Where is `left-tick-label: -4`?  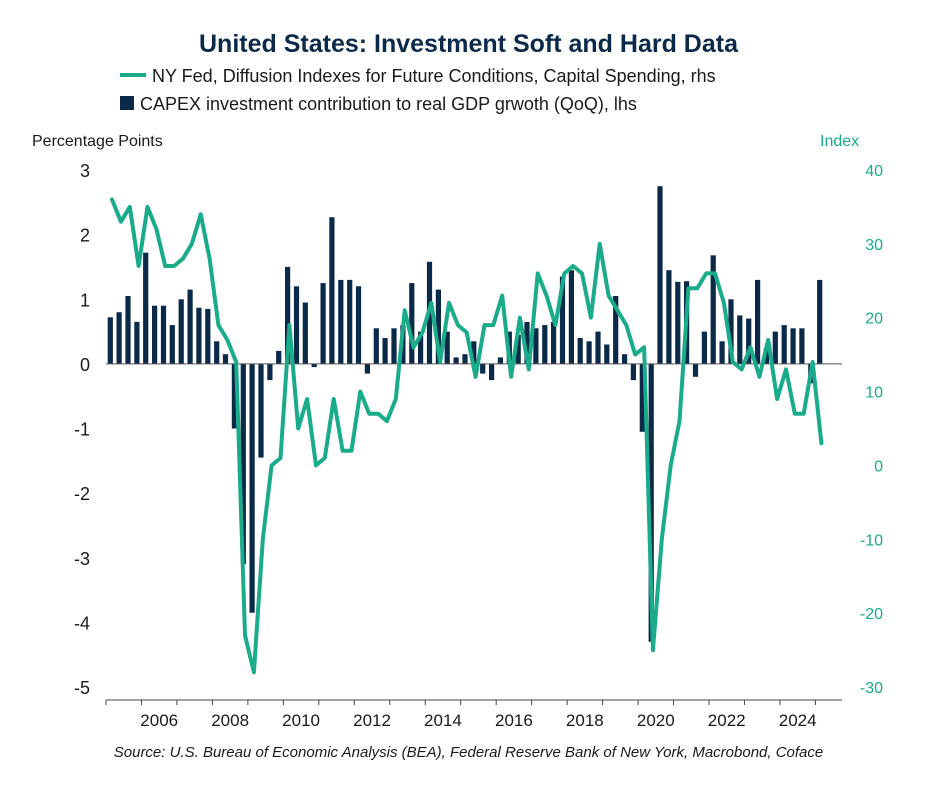
left-tick-label: -4 is located at coordinates (82, 623).